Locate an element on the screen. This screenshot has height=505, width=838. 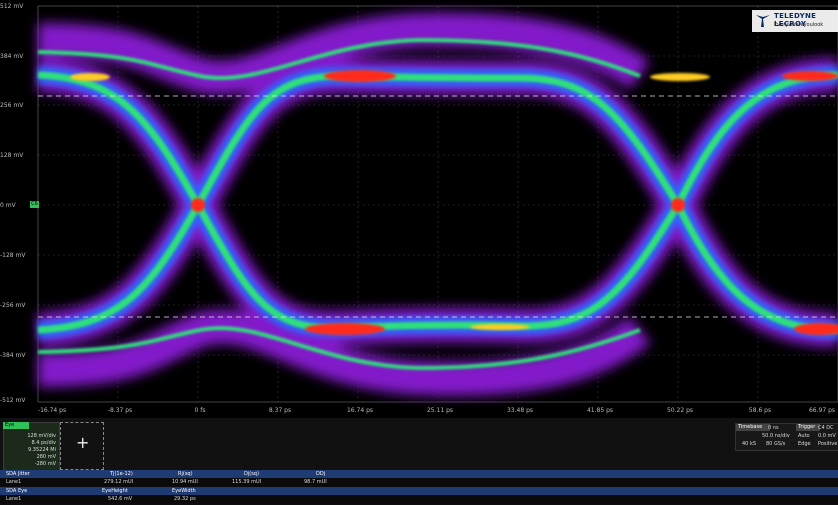
edge-value: Positive is located at coordinates (828, 444).